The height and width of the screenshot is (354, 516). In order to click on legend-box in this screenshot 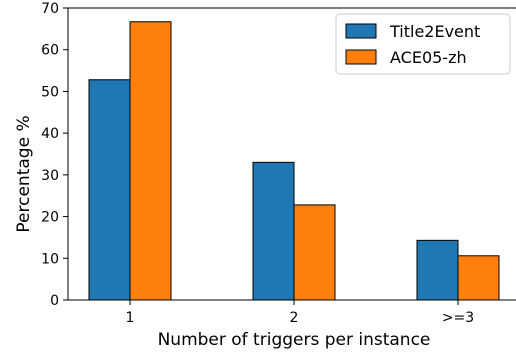, I will do `click(423, 44)`.